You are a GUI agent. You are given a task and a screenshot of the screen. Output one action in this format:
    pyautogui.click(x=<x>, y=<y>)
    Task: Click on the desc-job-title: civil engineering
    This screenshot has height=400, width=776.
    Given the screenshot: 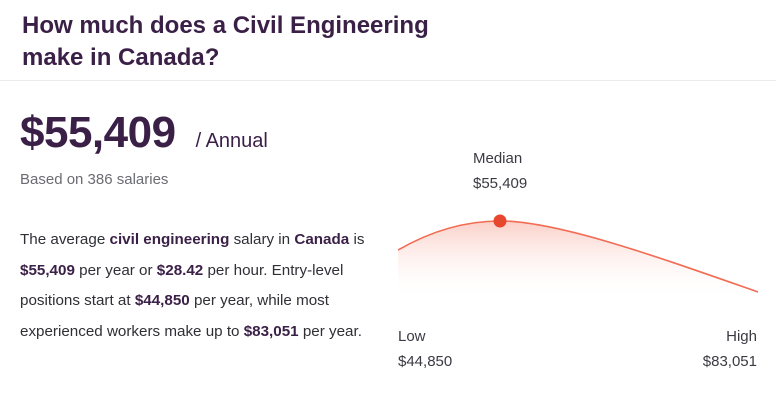 What is the action you would take?
    pyautogui.click(x=169, y=239)
    